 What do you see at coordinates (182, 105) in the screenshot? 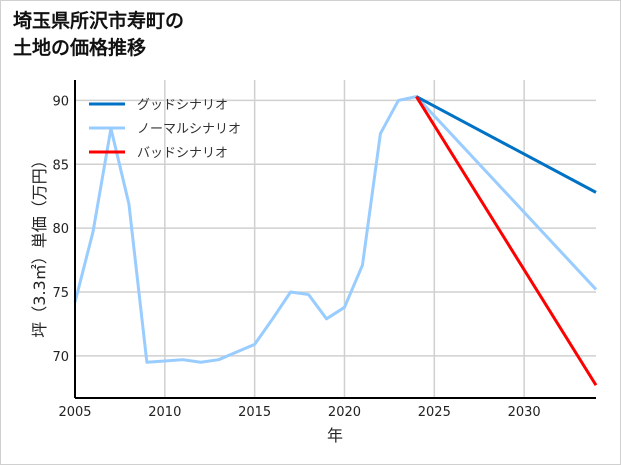
I see `legend-label: グッドシナリオ` at bounding box center [182, 105].